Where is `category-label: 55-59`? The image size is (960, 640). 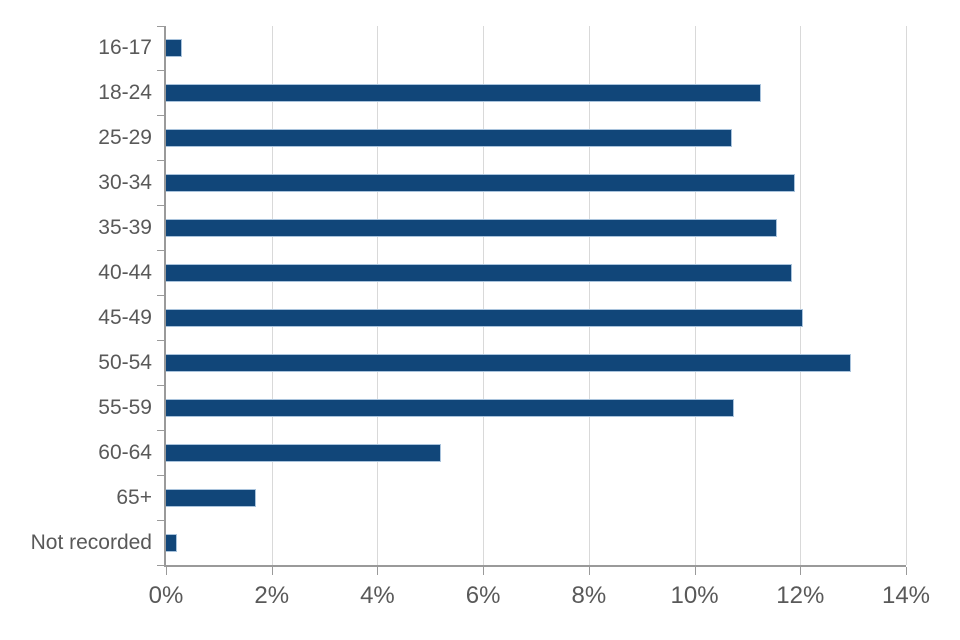 category-label: 55-59 is located at coordinates (125, 407).